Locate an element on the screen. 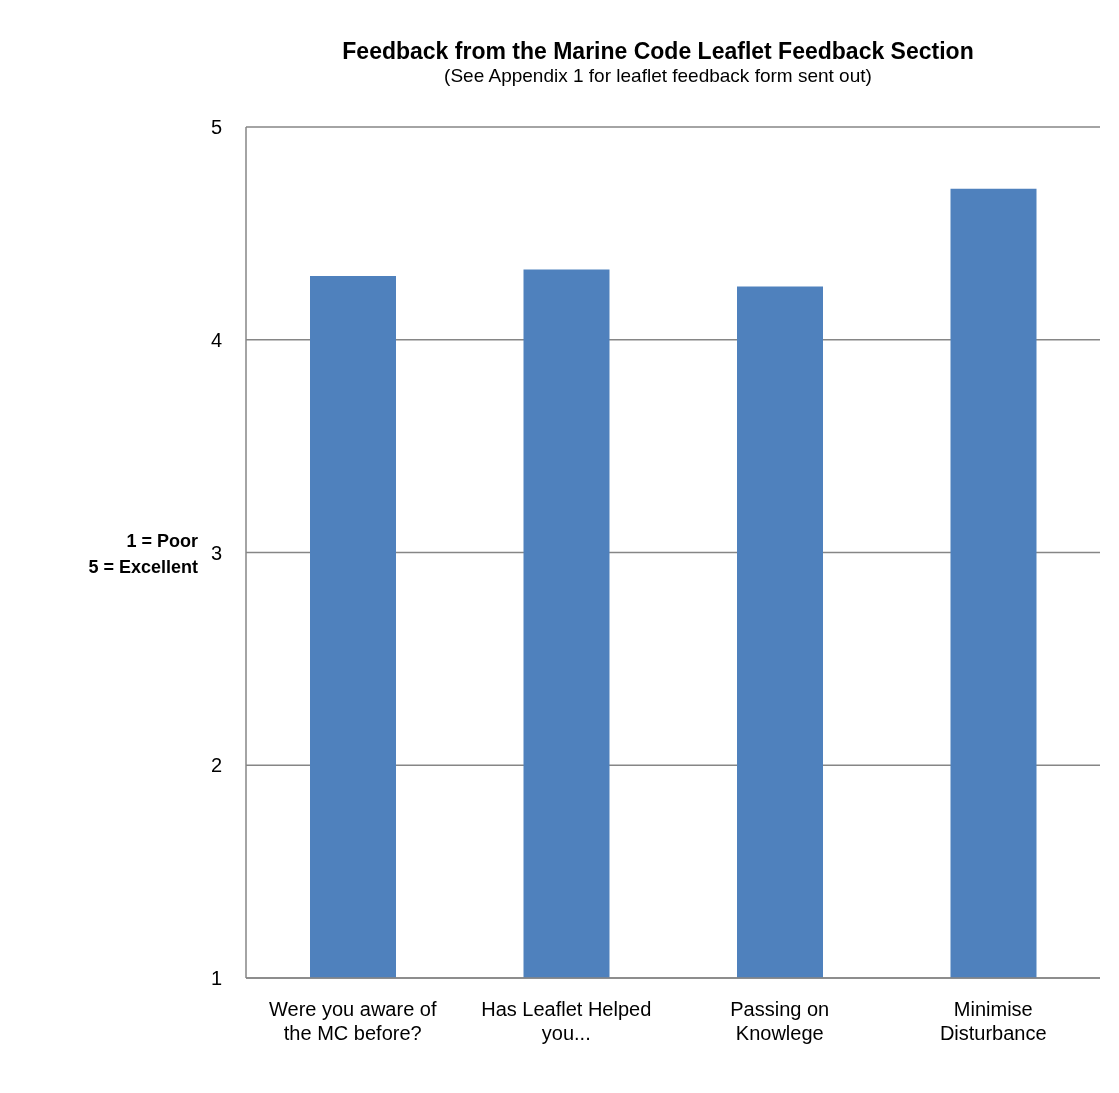 This screenshot has width=1119, height=1093. x-tick-label: Were you aware of the MC before? is located at coordinates (353, 1021).